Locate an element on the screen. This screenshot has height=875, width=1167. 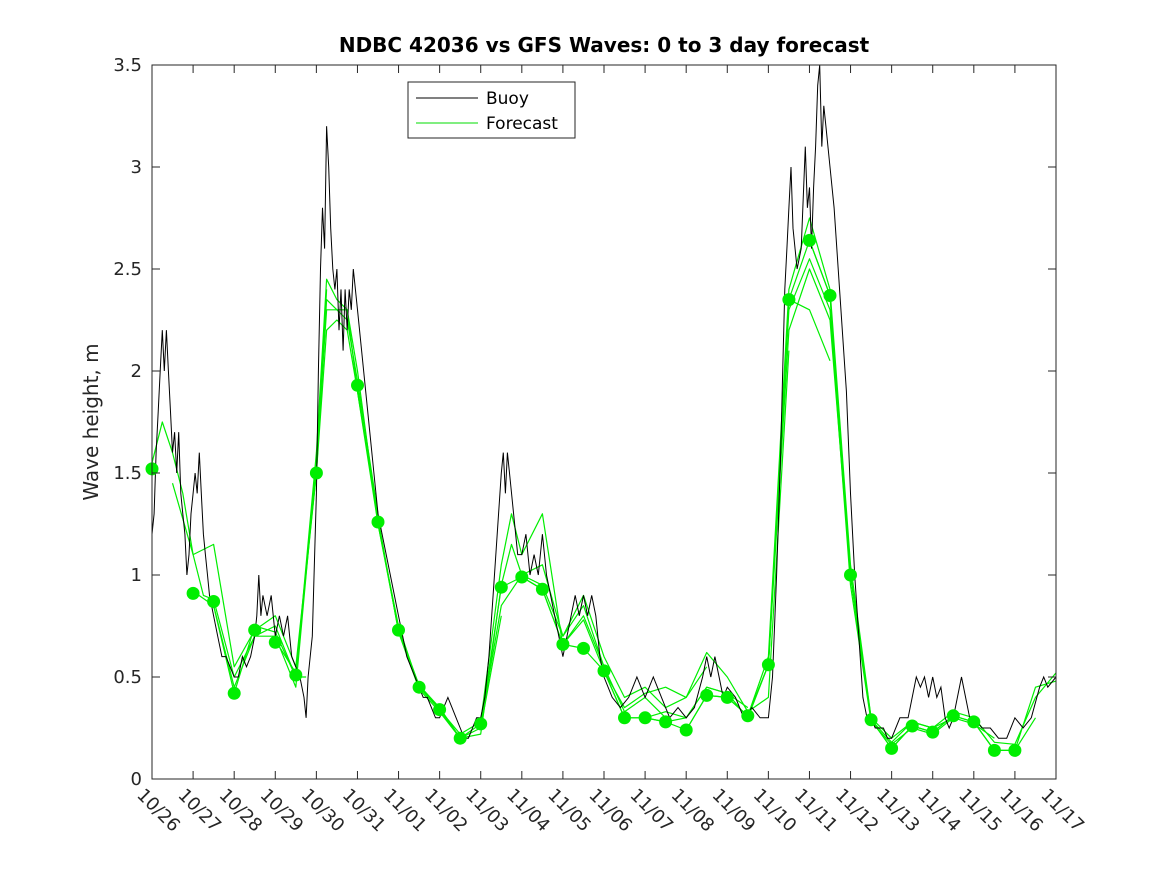
legend-box is located at coordinates (491, 110).